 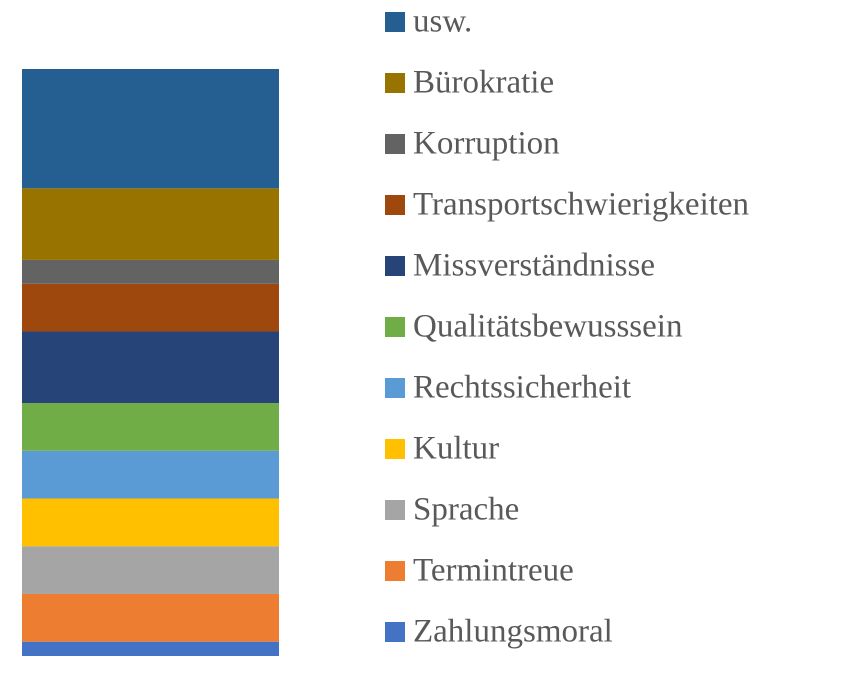 I want to click on legend-label: Kultur, so click(x=456, y=449).